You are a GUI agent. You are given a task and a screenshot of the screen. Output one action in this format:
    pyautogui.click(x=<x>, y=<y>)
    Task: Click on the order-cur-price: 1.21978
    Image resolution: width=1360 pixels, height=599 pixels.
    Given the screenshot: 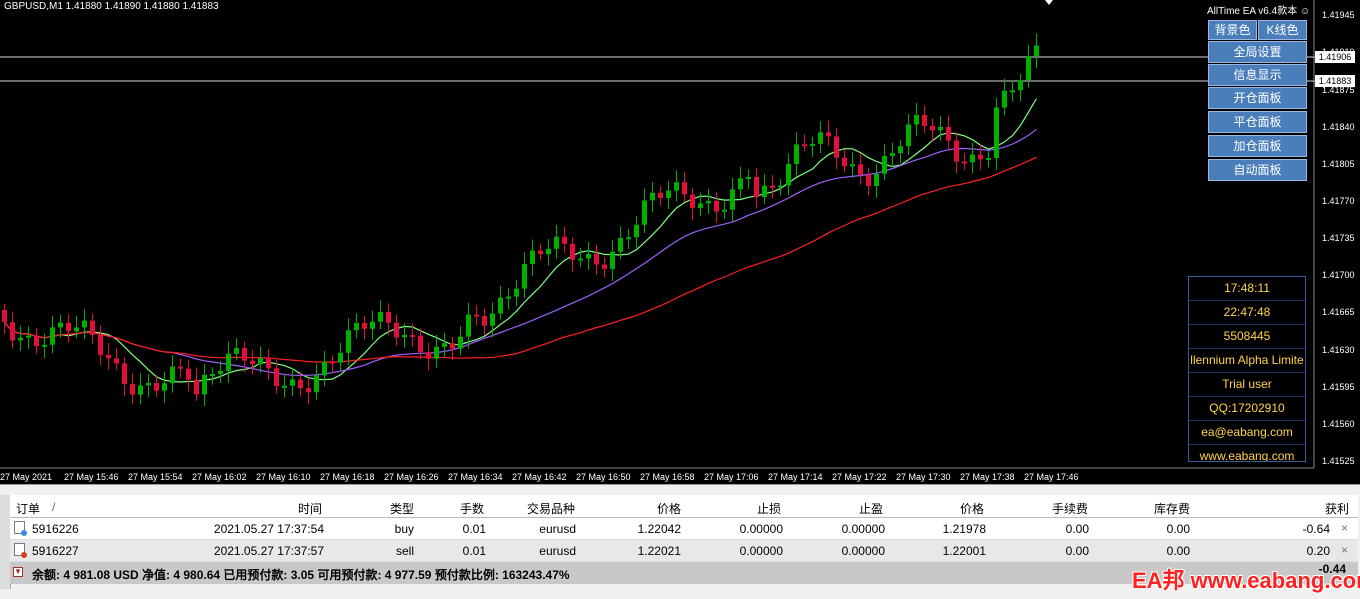 What is the action you would take?
    pyautogui.click(x=964, y=529)
    